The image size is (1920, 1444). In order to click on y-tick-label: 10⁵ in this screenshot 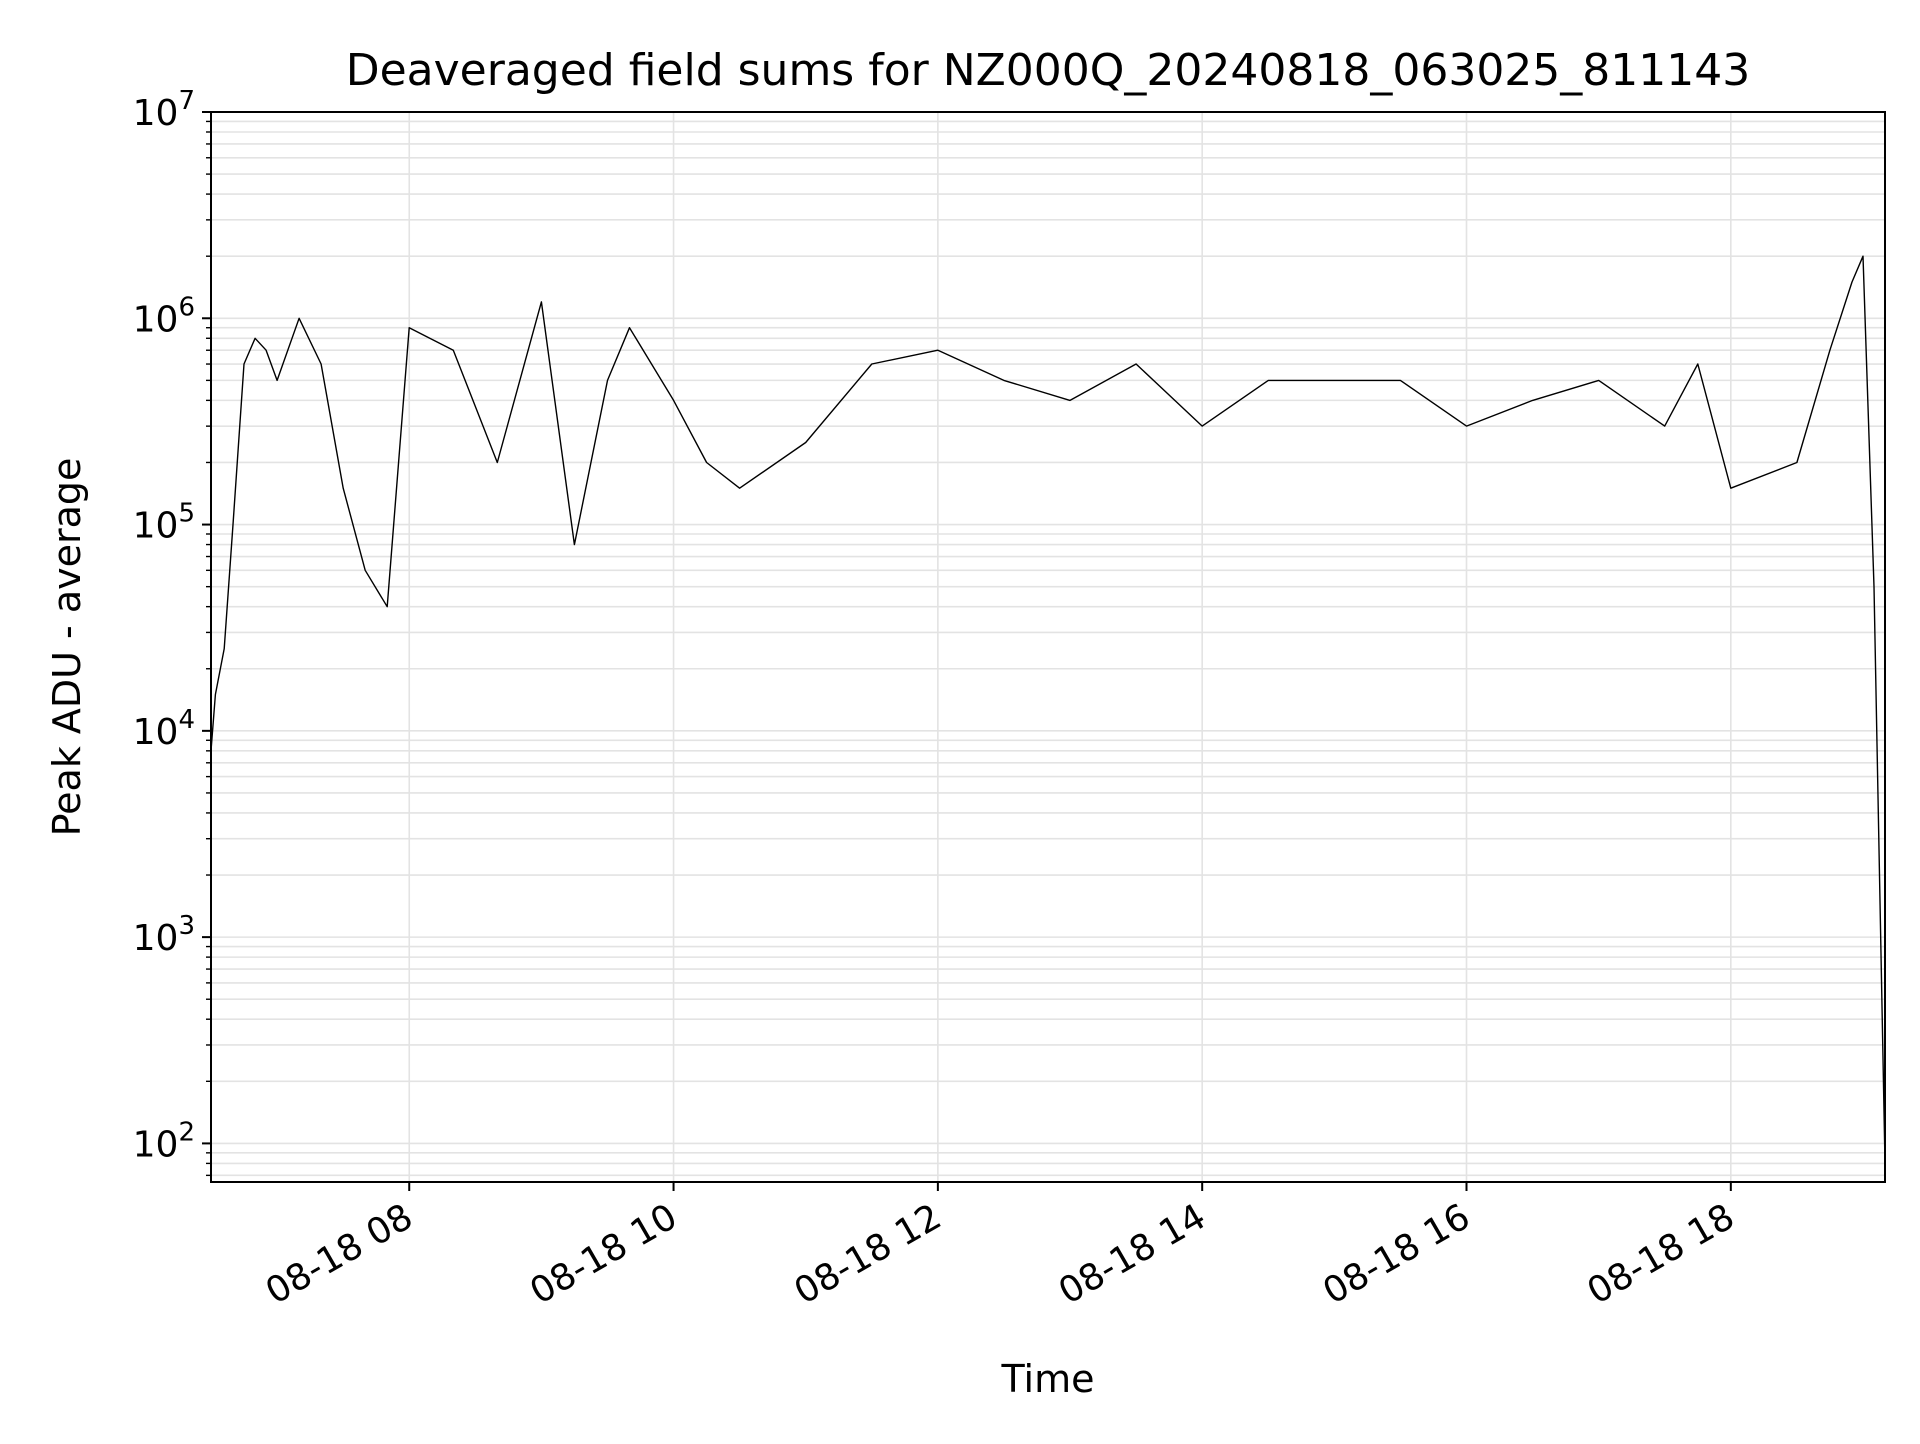, I will do `click(164, 523)`.